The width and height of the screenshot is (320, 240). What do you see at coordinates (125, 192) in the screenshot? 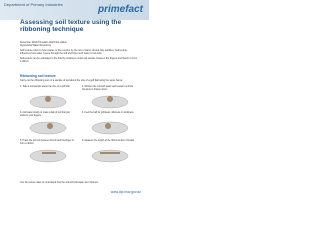
I see `url: www.dpi.nsw.gov.au` at bounding box center [125, 192].